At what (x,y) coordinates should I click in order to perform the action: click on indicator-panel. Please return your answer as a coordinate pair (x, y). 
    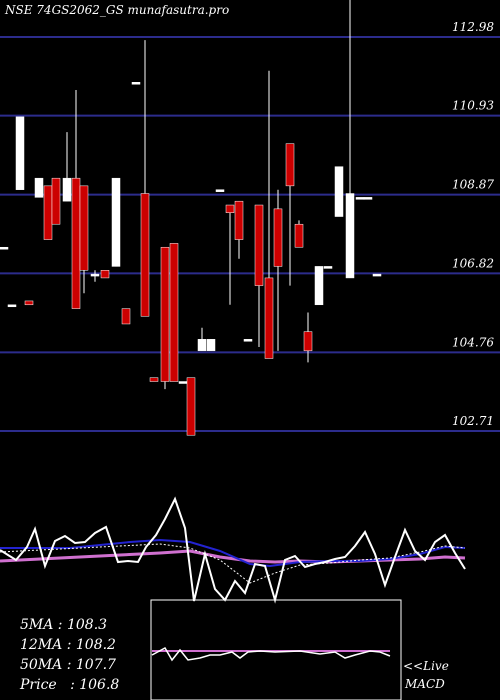
    Looking at the image, I should click on (233, 550).